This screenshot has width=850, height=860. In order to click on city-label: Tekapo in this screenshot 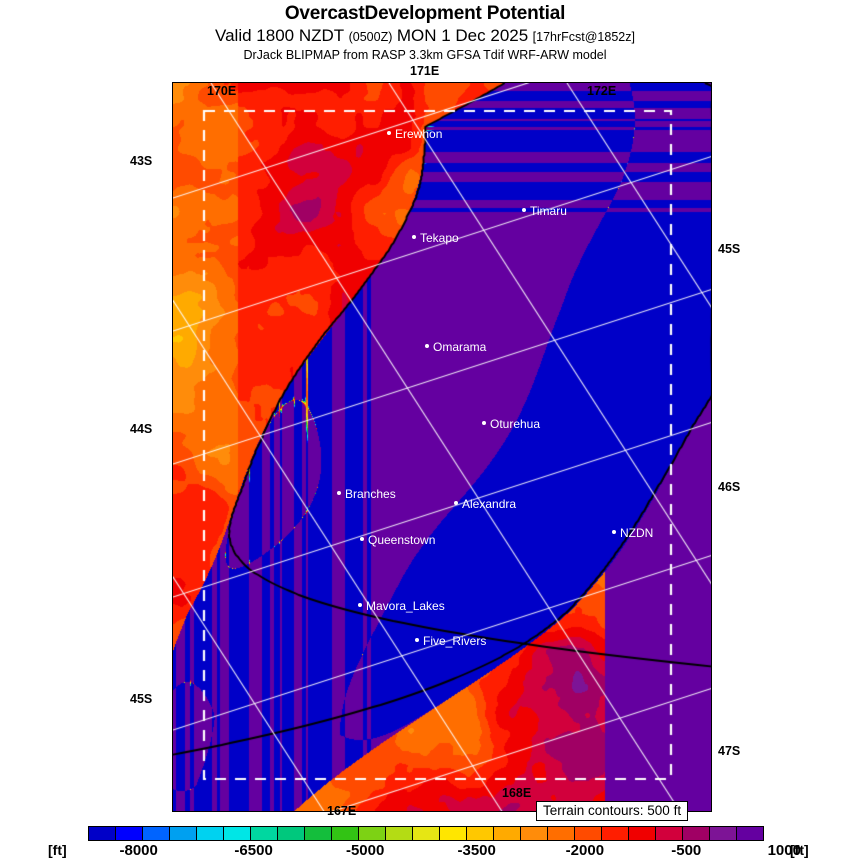, I will do `click(439, 237)`.